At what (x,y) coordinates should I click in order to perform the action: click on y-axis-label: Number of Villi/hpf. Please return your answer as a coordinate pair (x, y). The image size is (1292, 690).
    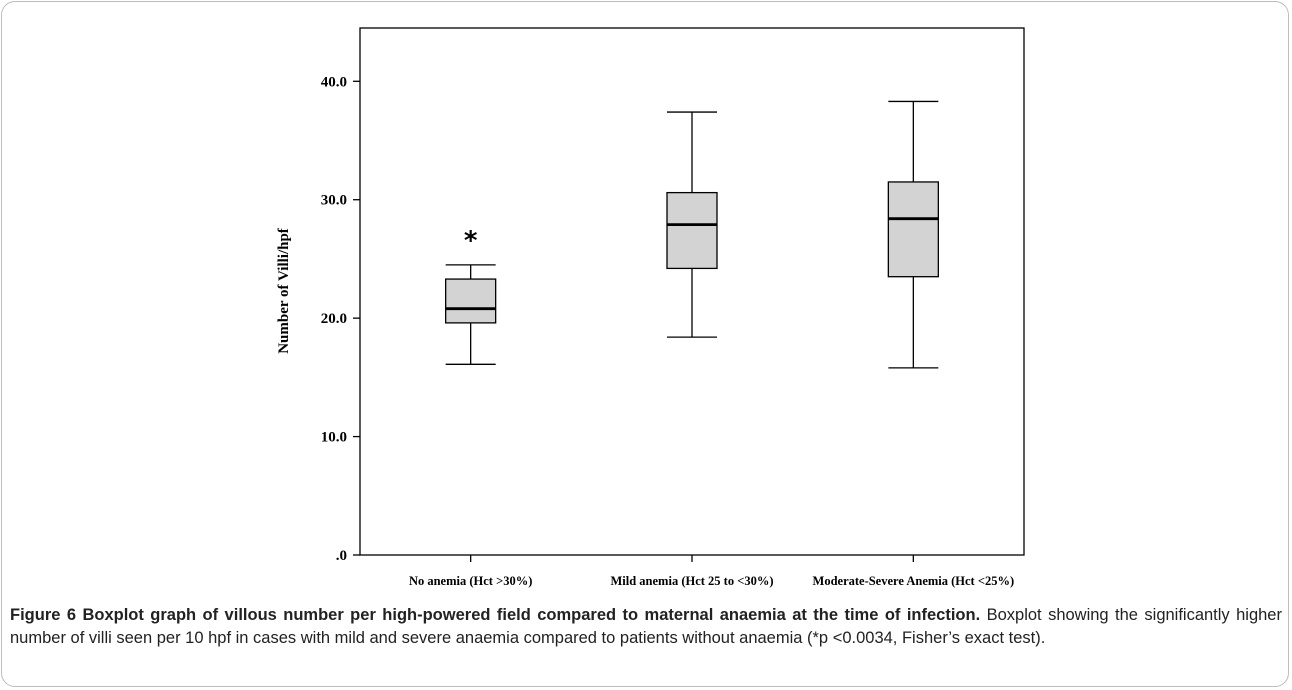
    Looking at the image, I should click on (284, 290).